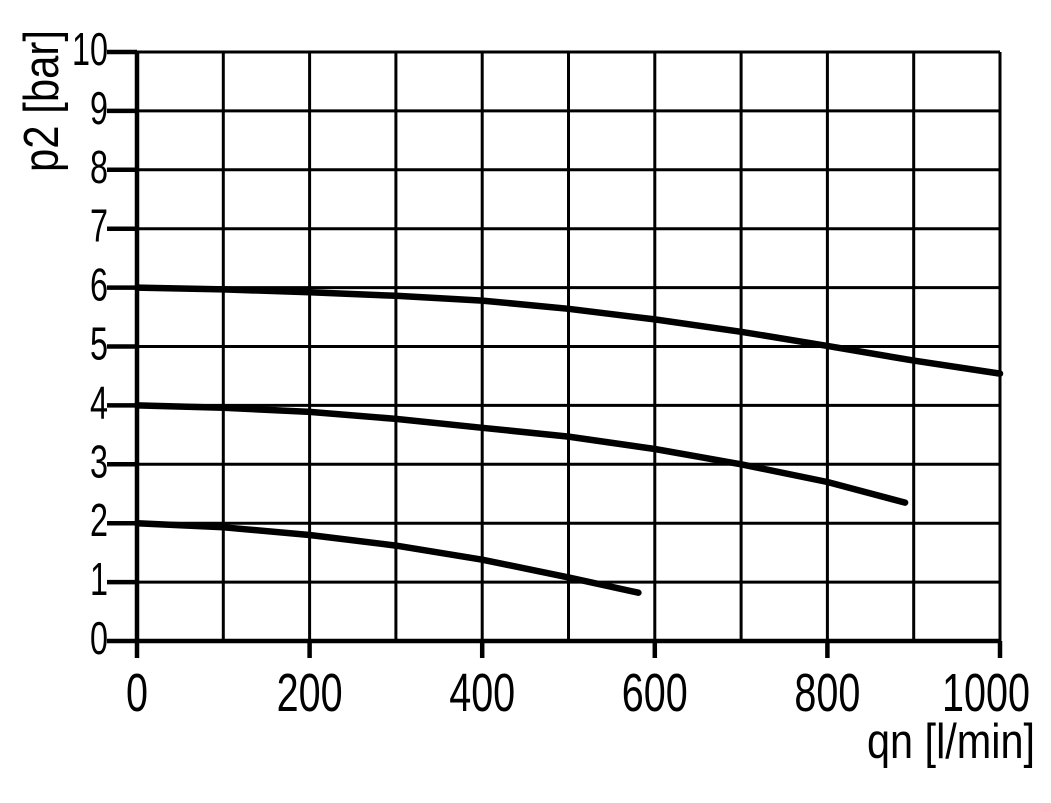 This screenshot has width=1051, height=803. What do you see at coordinates (387, 557) in the screenshot?
I see `data-curve-curve_start_2_bar` at bounding box center [387, 557].